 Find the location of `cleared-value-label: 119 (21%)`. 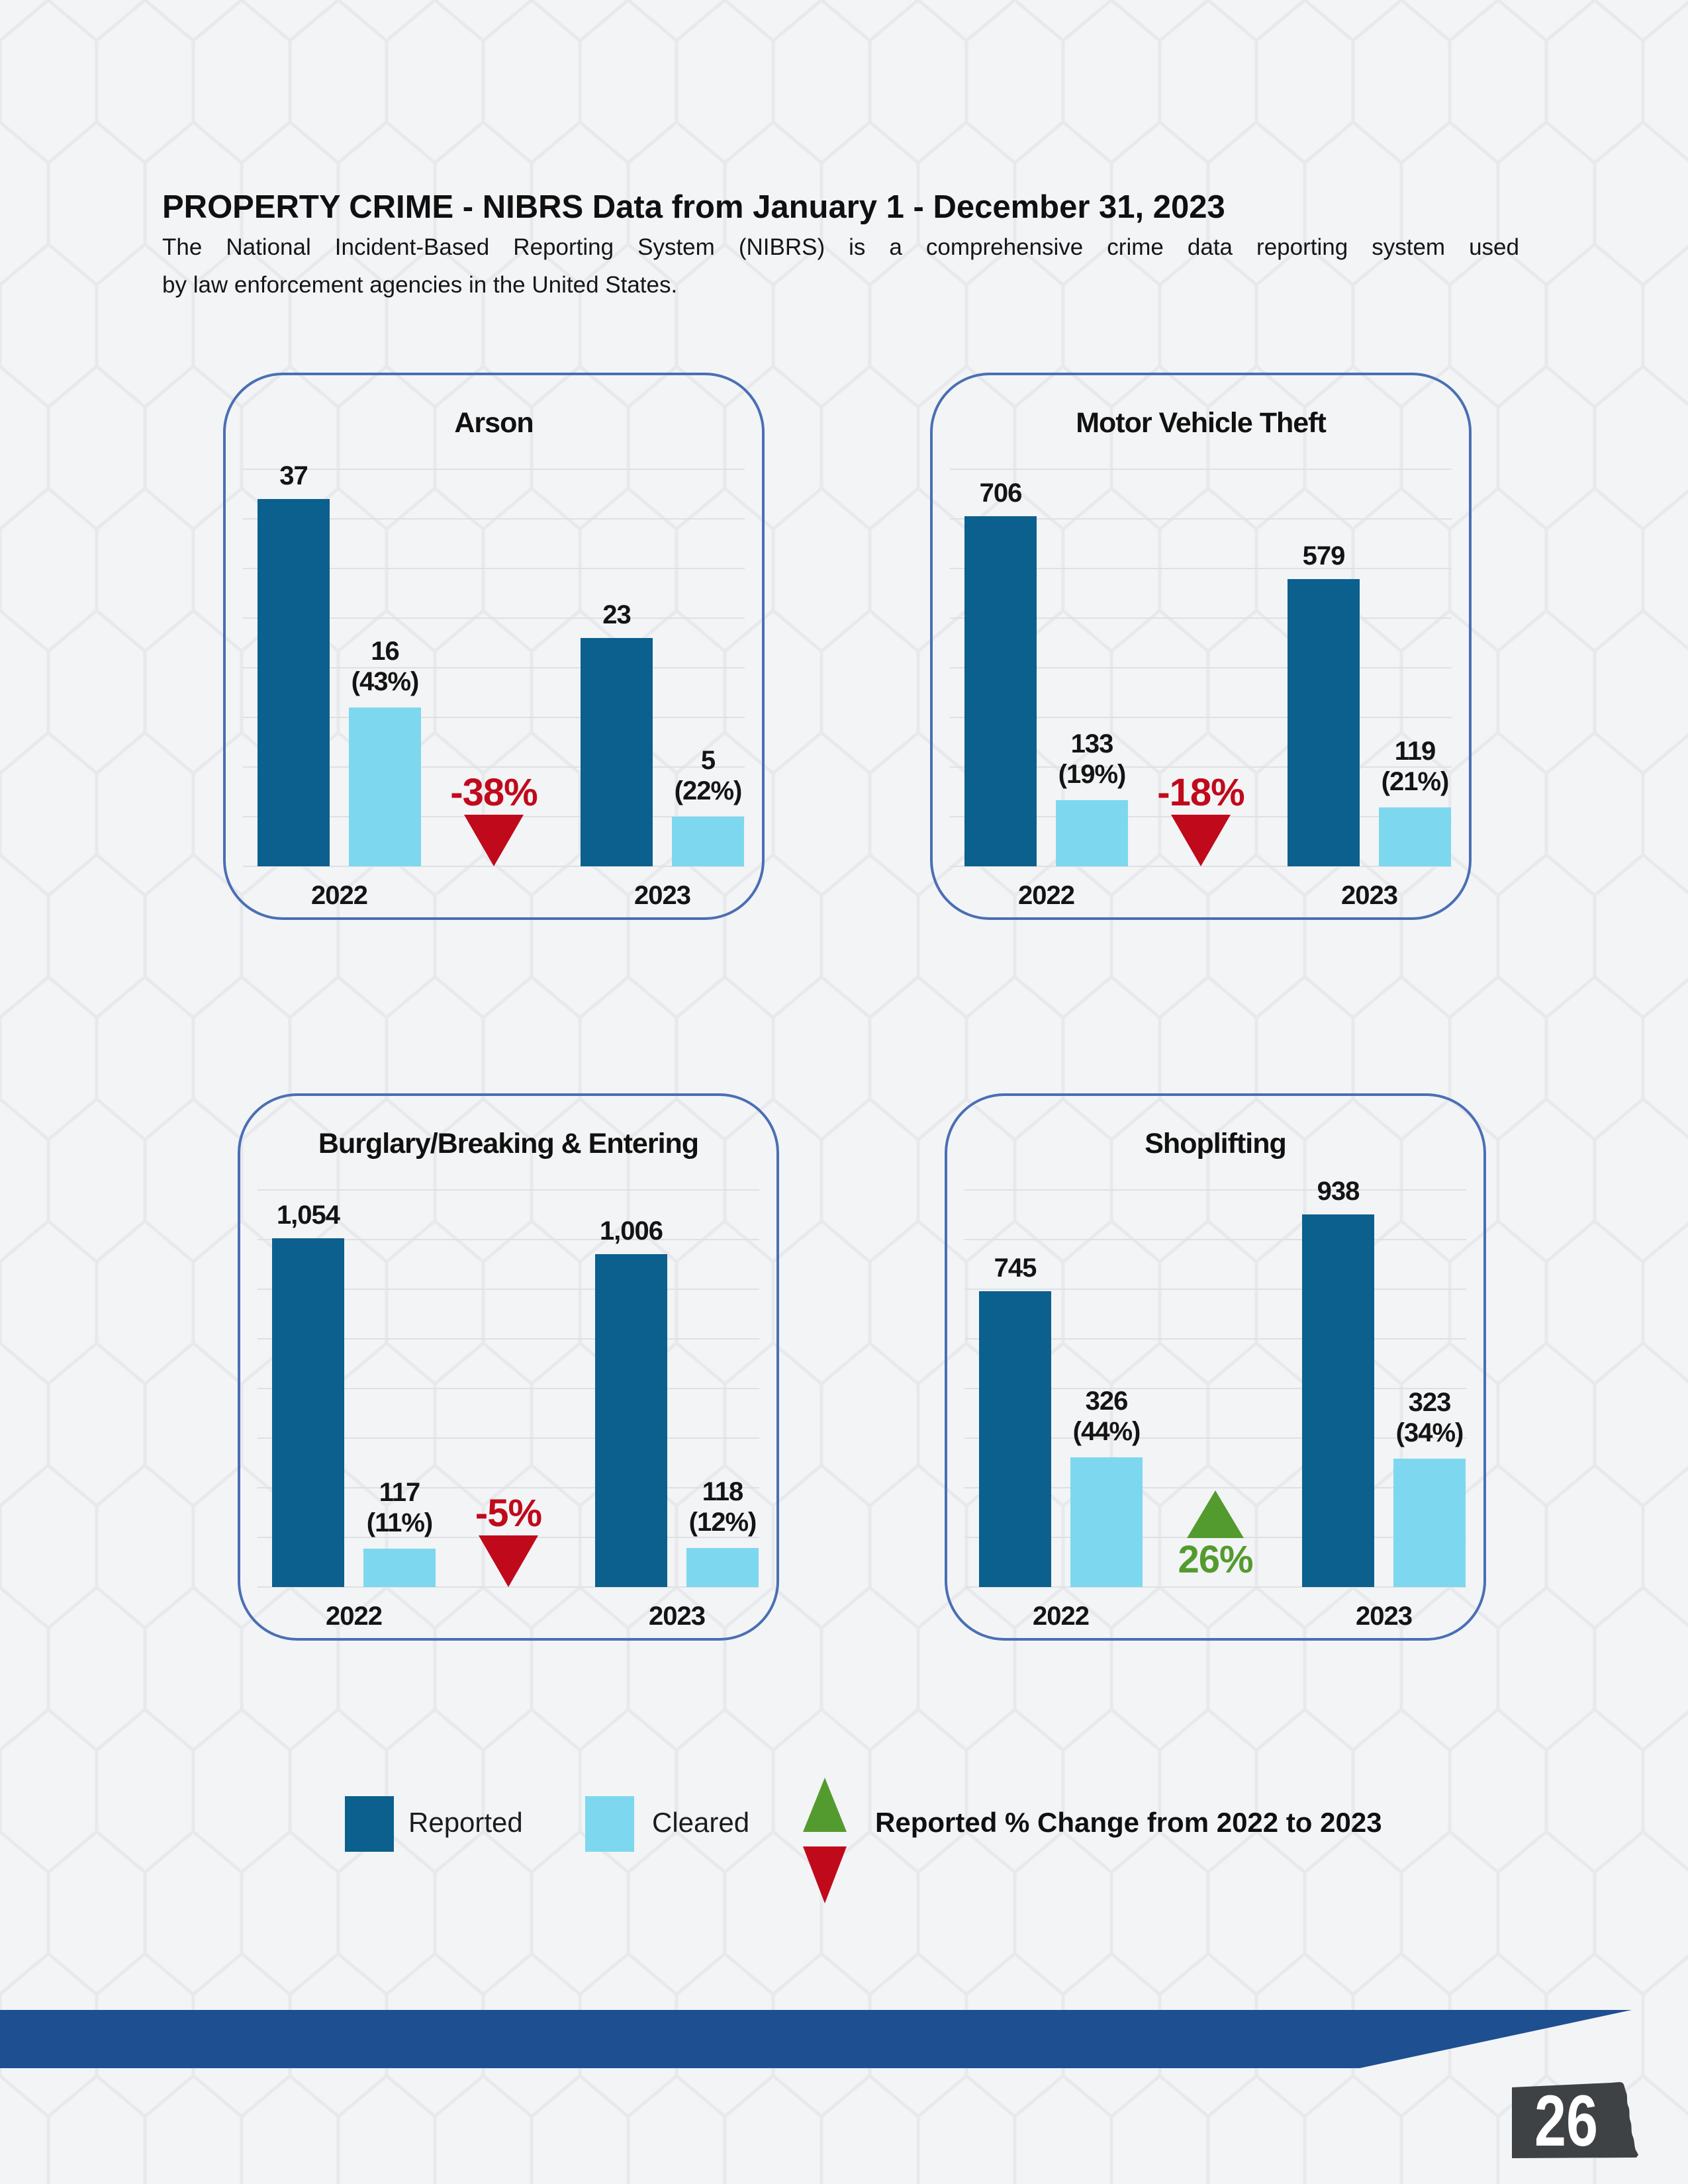

cleared-value-label: 119 (21%) is located at coordinates (1415, 766).